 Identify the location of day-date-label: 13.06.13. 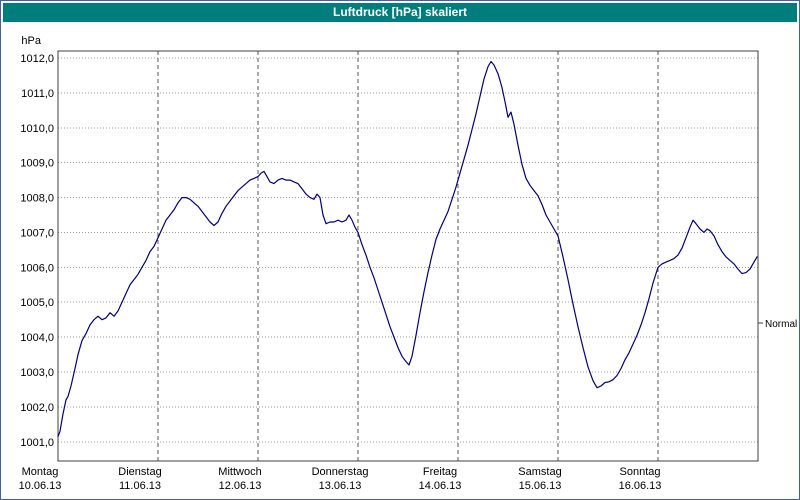
(340, 486).